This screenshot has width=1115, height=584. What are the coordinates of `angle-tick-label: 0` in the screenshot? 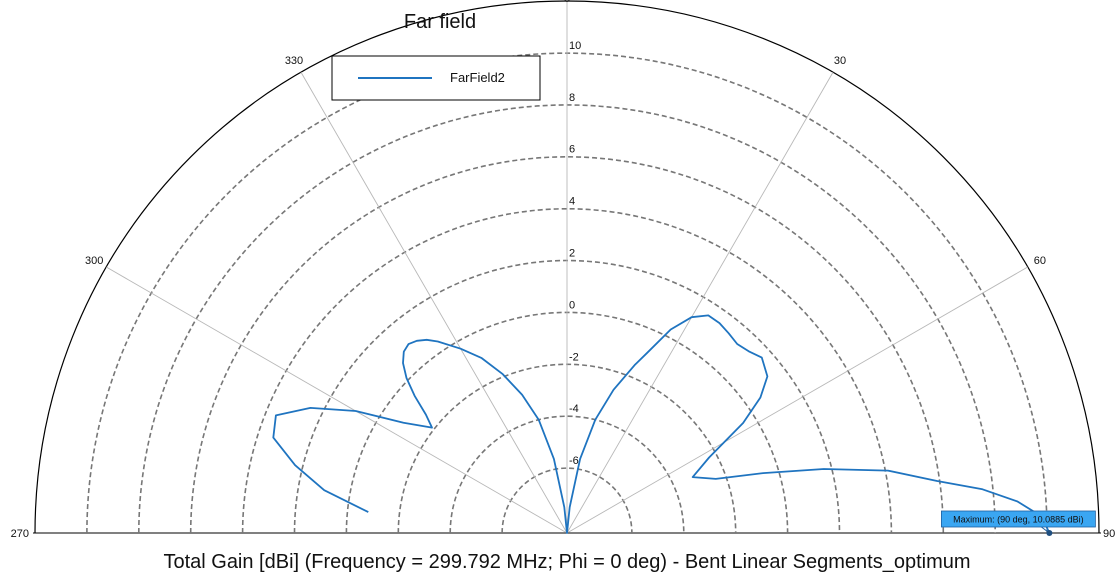 It's located at (567, 2).